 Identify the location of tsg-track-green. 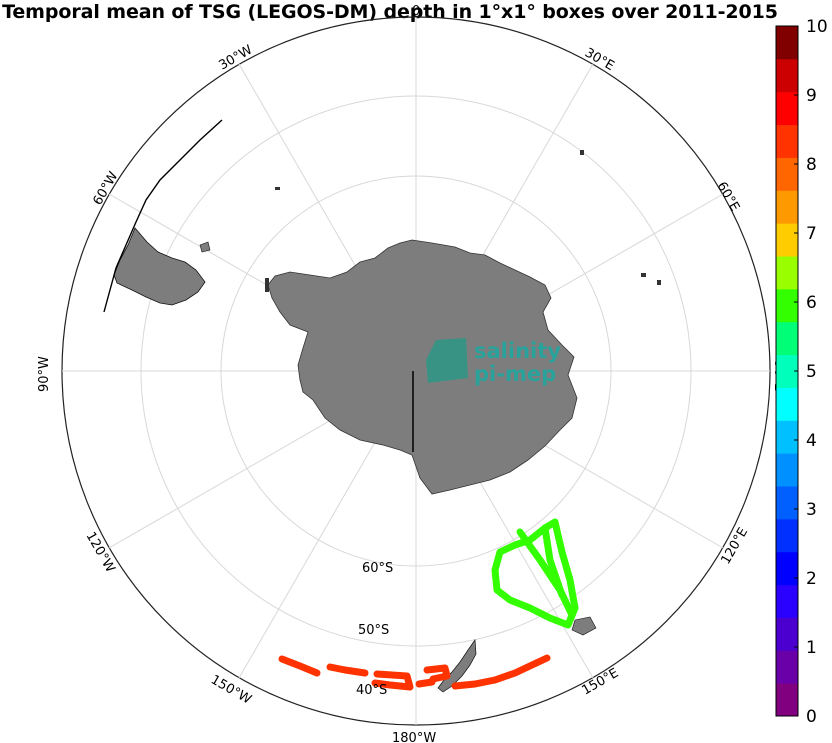
(535, 573).